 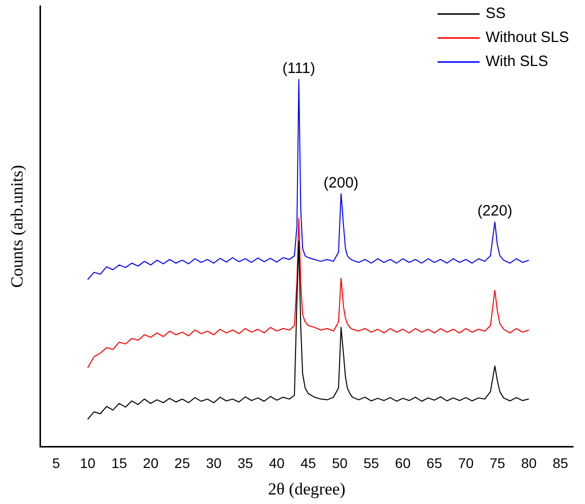 What do you see at coordinates (403, 463) in the screenshot?
I see `x-tick-label: 60` at bounding box center [403, 463].